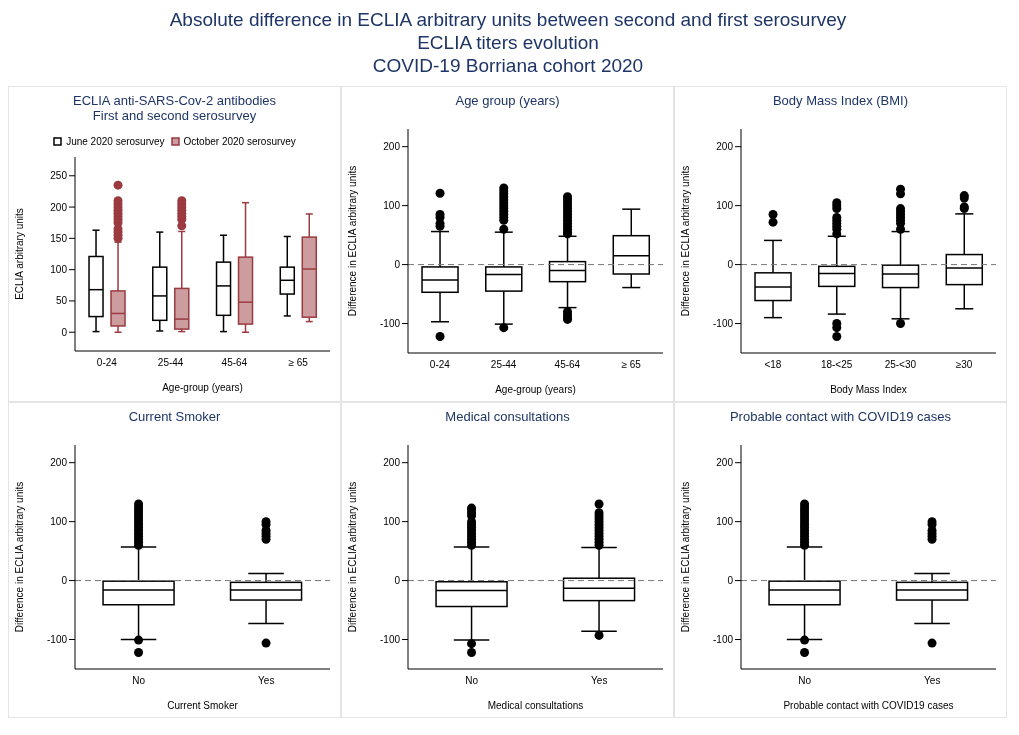 The height and width of the screenshot is (735, 1019). What do you see at coordinates (773, 365) in the screenshot?
I see `x-tick-label: <18` at bounding box center [773, 365].